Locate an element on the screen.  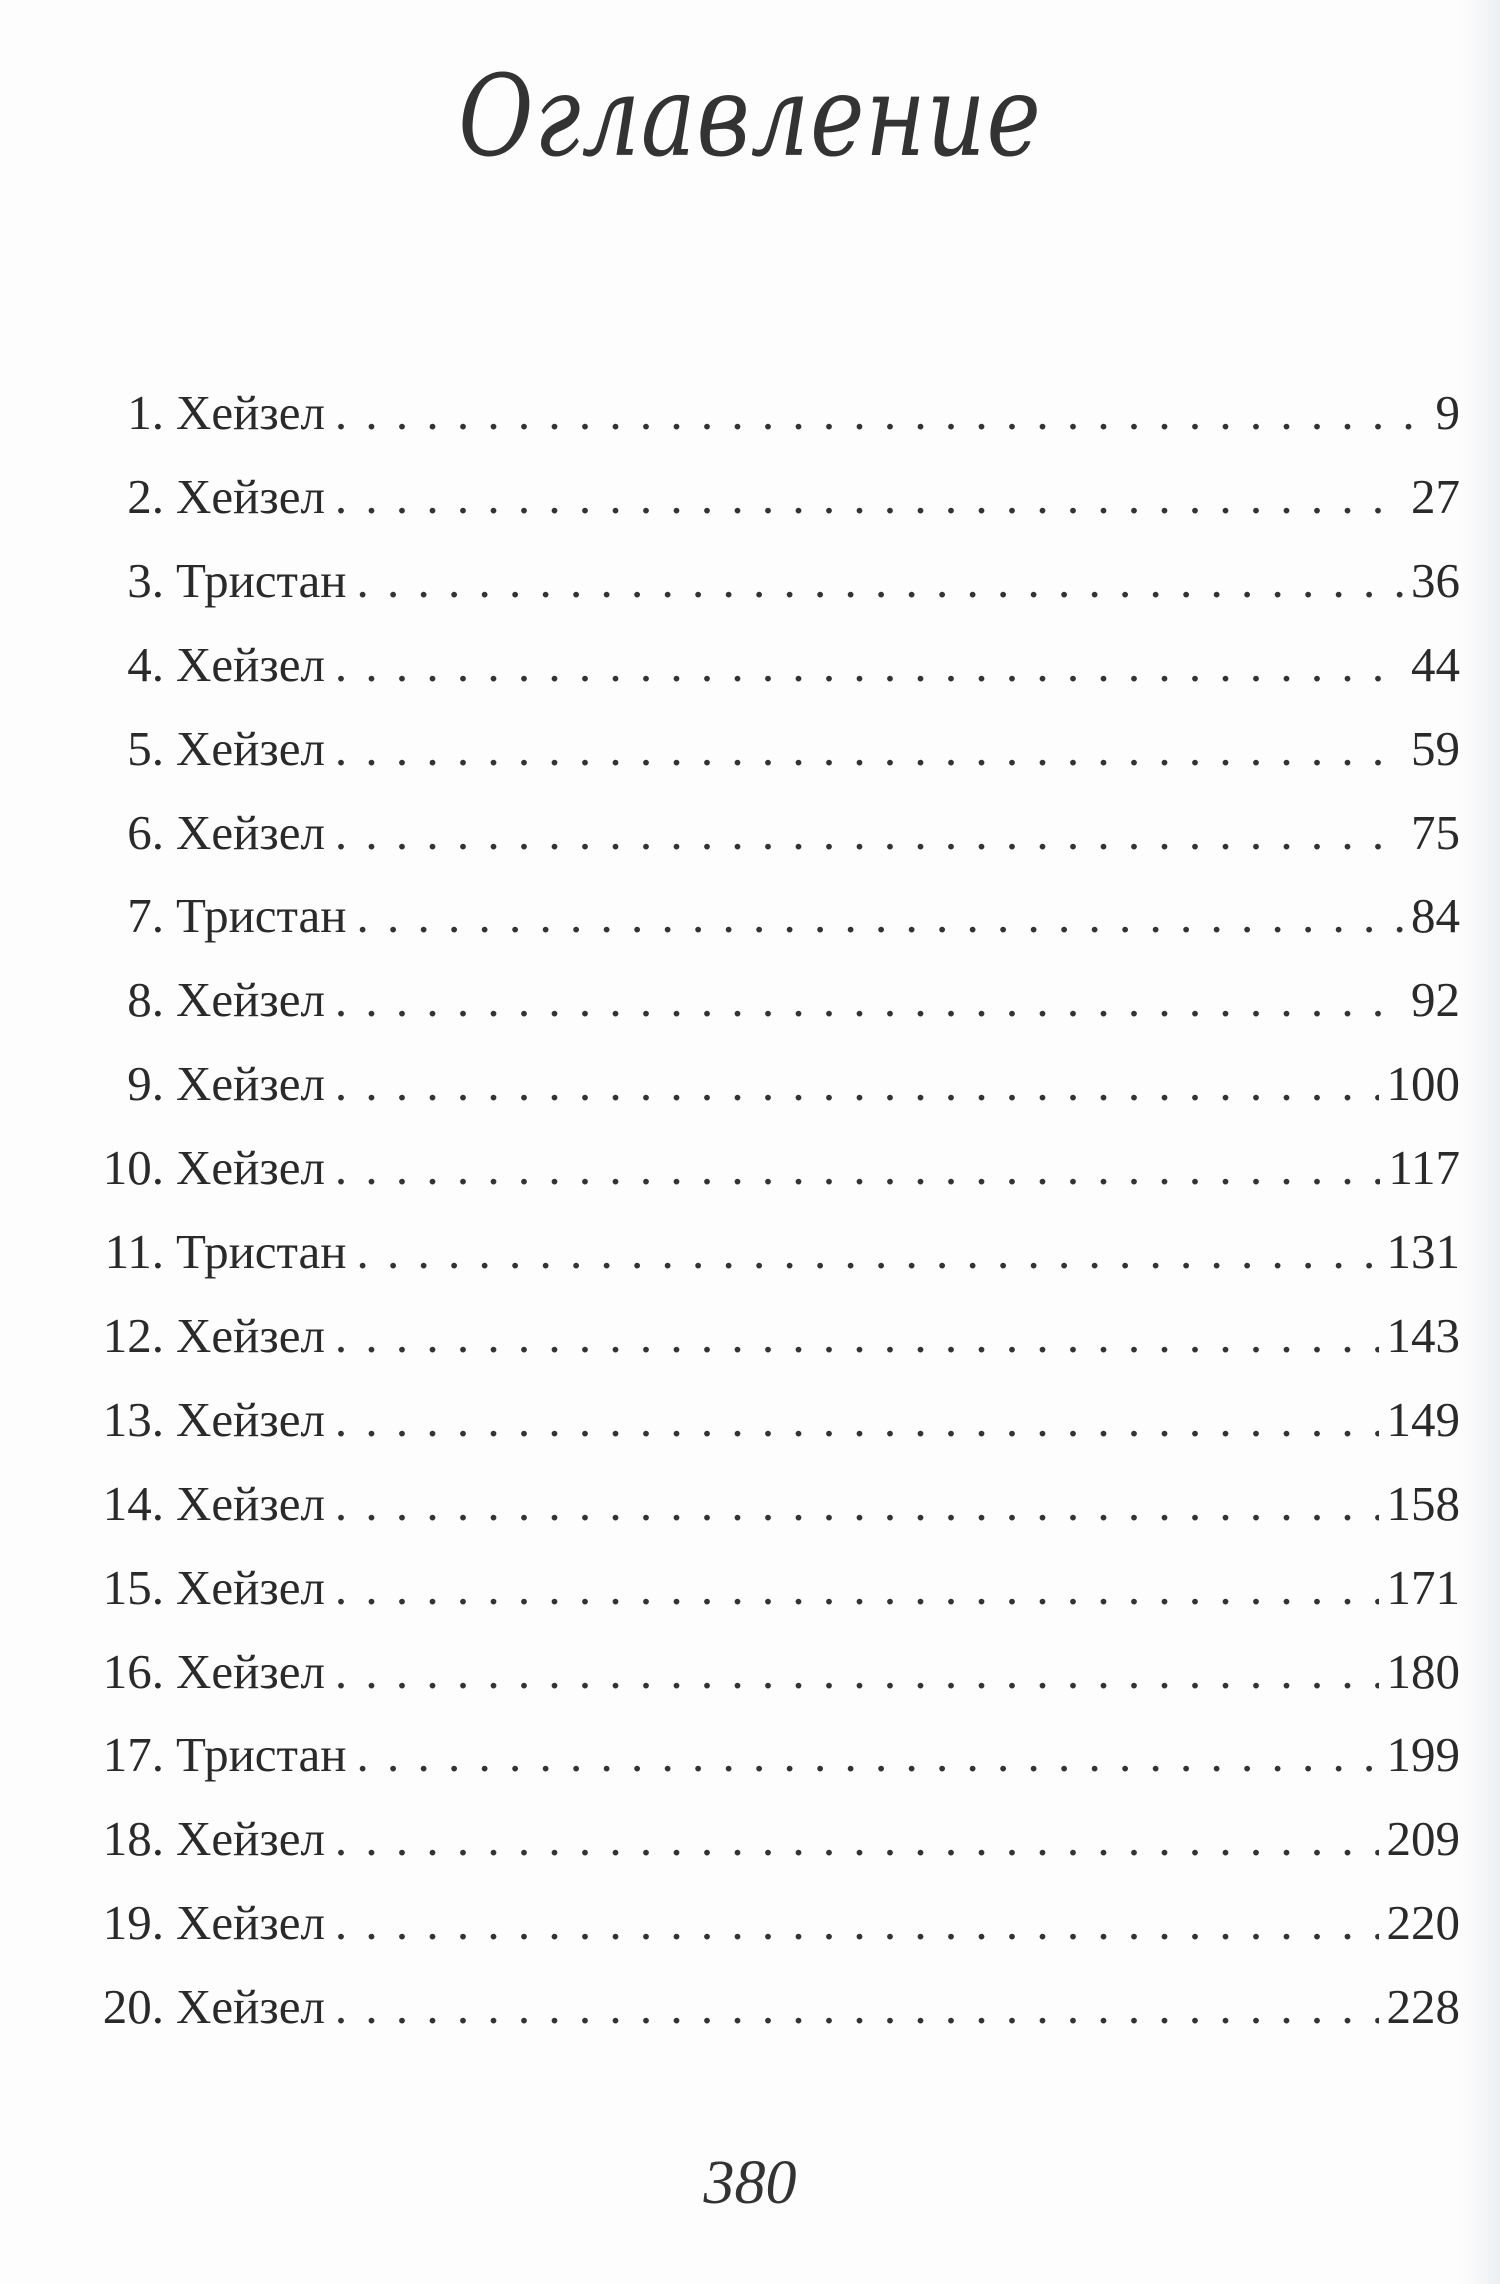
chapter-page: 171 is located at coordinates (1423, 1587).